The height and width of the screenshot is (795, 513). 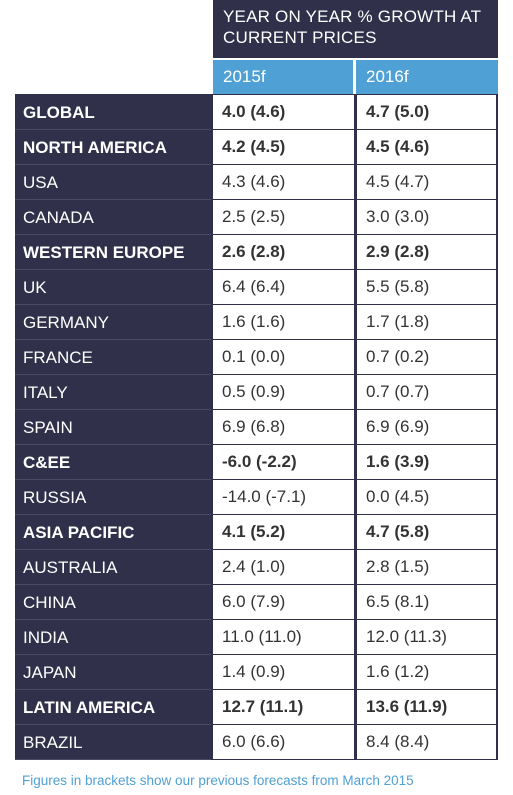 I want to click on cell-2016f: 0.0 (4.5), so click(x=426, y=497).